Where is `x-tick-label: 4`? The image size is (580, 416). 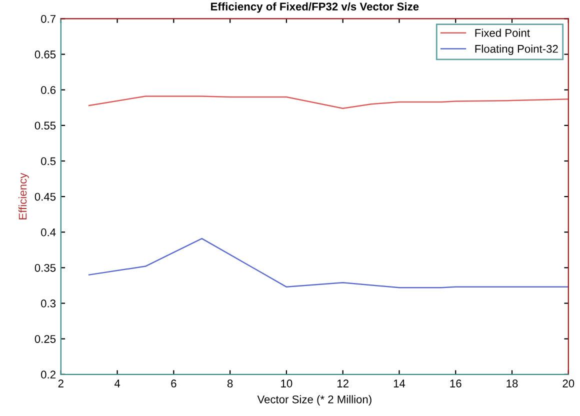 x-tick-label: 4 is located at coordinates (117, 384).